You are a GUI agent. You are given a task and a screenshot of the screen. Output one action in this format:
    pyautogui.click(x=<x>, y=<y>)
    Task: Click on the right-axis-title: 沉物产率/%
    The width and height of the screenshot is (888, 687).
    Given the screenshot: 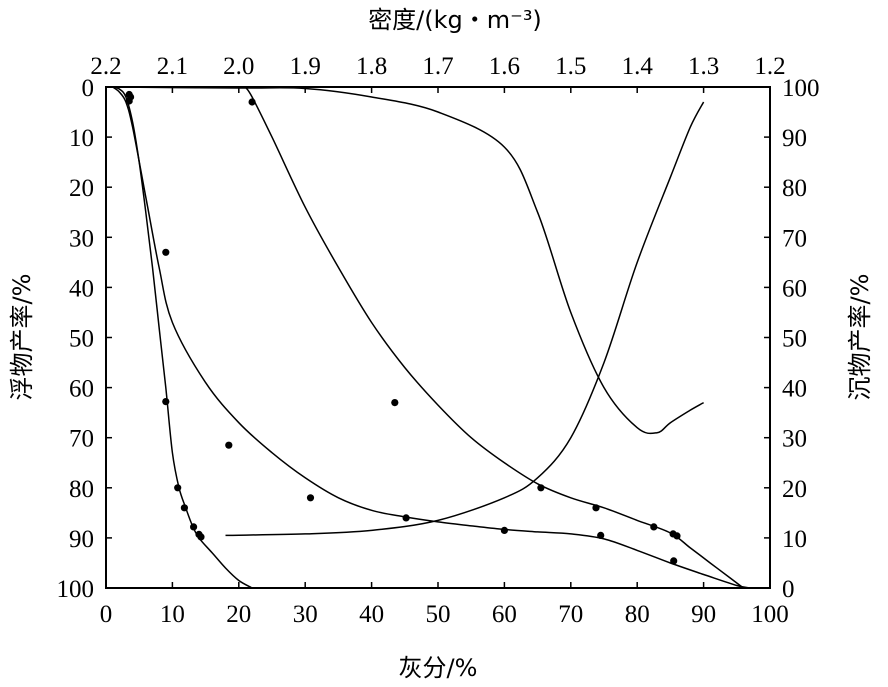 What is the action you would take?
    pyautogui.click(x=860, y=337)
    